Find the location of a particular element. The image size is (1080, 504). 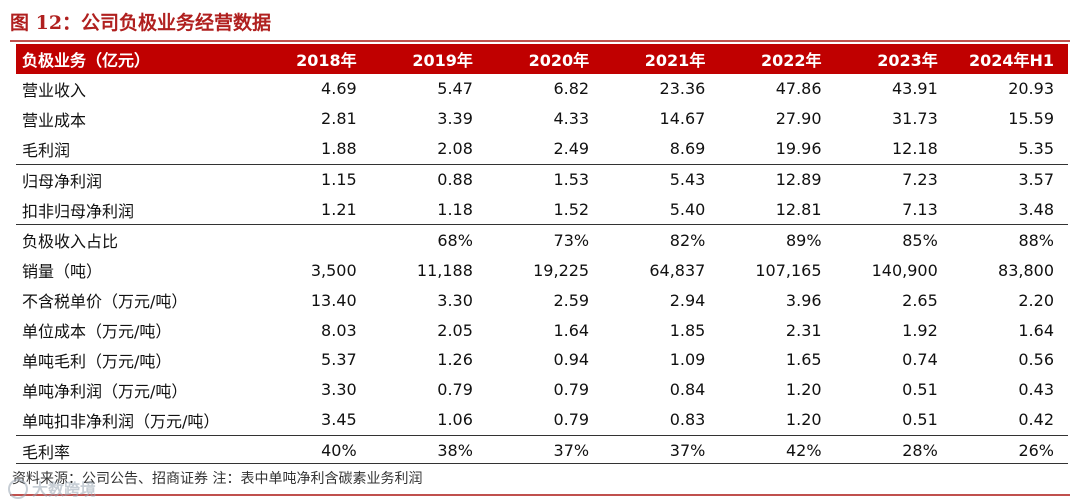

value-cell: 15.59 is located at coordinates (1031, 119).